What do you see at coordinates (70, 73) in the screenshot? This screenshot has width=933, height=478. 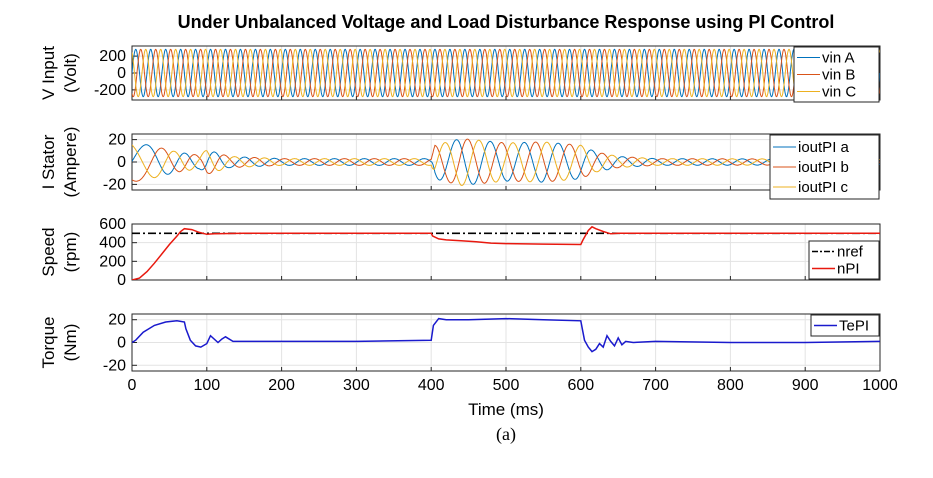 I see `y-axis-label: (Volt)` at bounding box center [70, 73].